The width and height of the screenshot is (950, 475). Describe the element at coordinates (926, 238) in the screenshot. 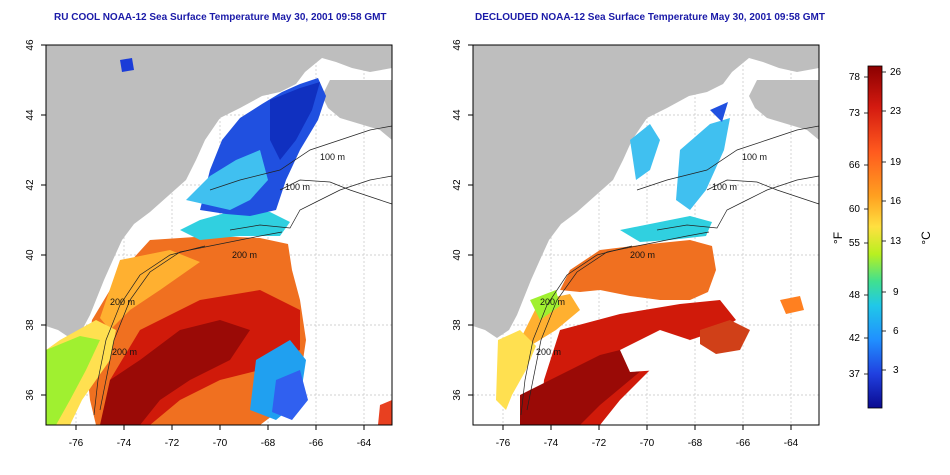

I see `celsius-unit-label: °C` at that location.